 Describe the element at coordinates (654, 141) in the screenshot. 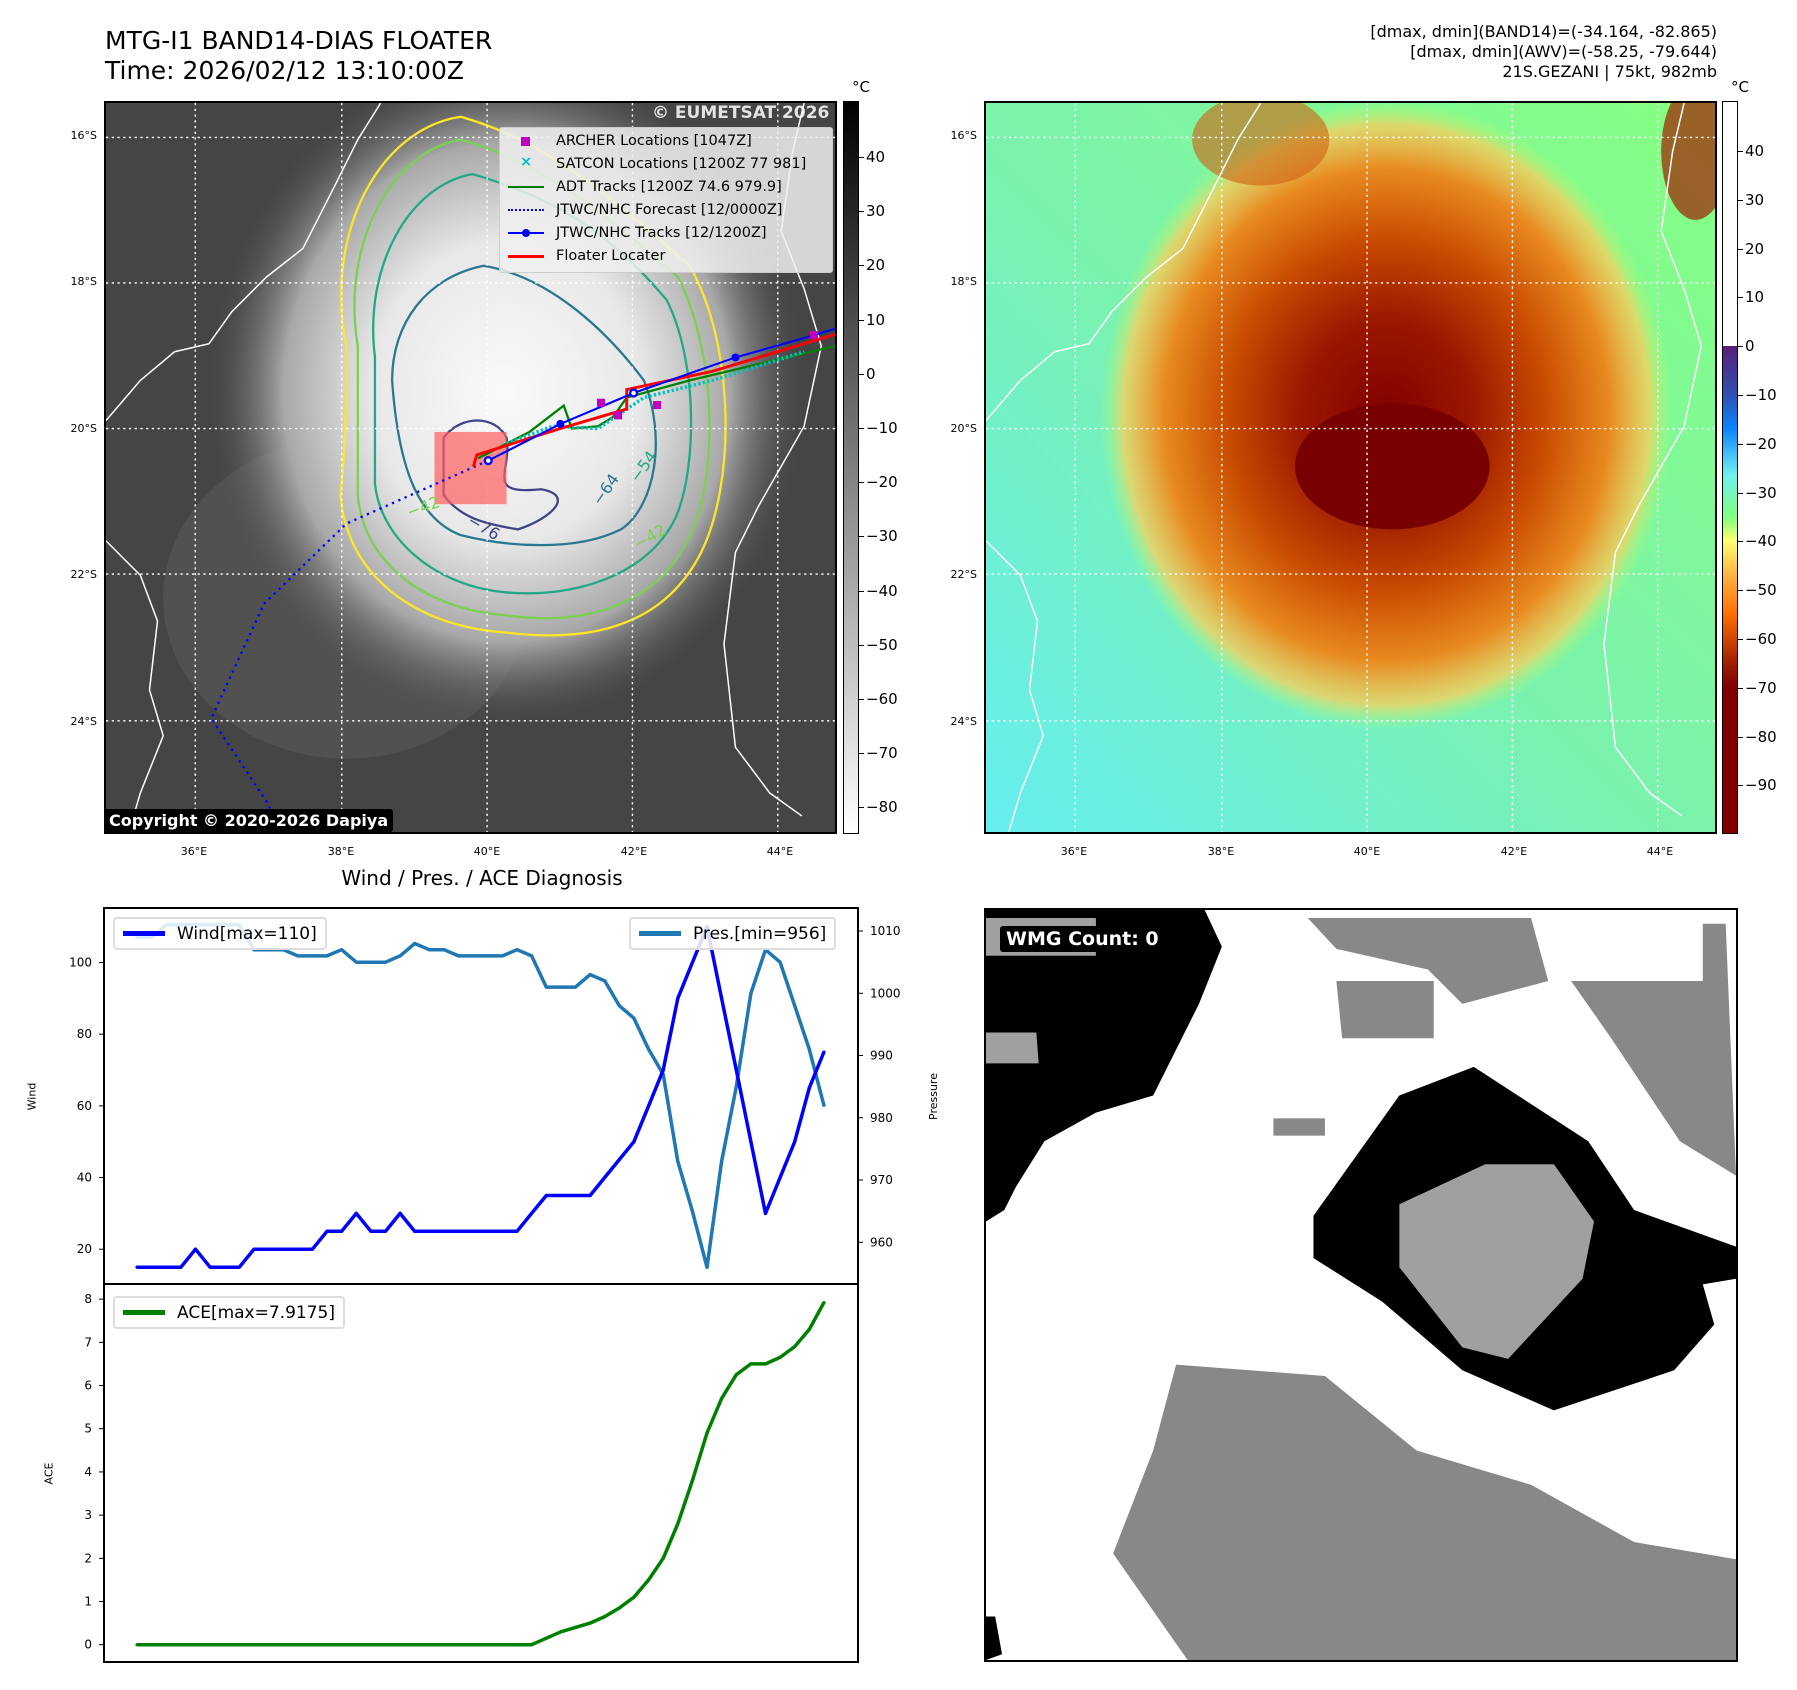

I see `legend-label: ARCHER Locations [1047Z]` at that location.